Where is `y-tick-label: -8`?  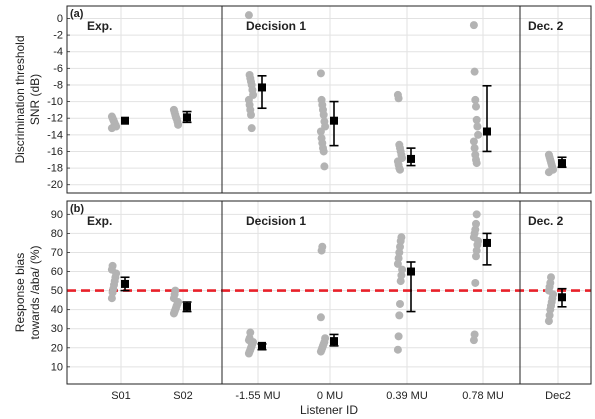 y-tick-label: -8 is located at coordinates (58, 85).